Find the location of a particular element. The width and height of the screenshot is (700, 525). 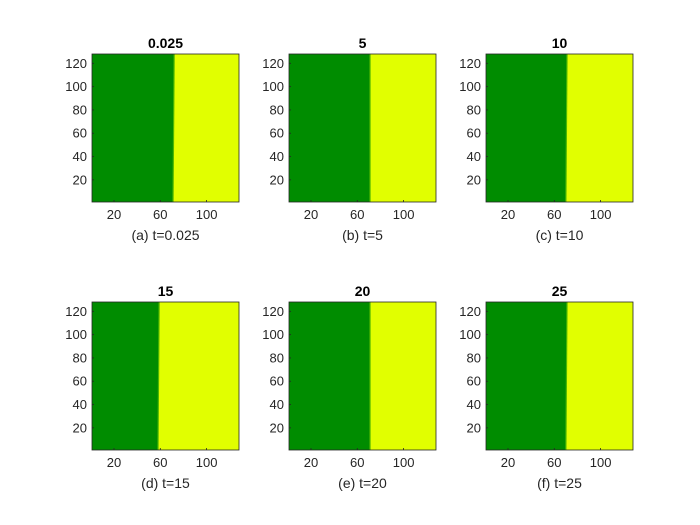

subplot-caption: (b) t=5 is located at coordinates (362, 235).